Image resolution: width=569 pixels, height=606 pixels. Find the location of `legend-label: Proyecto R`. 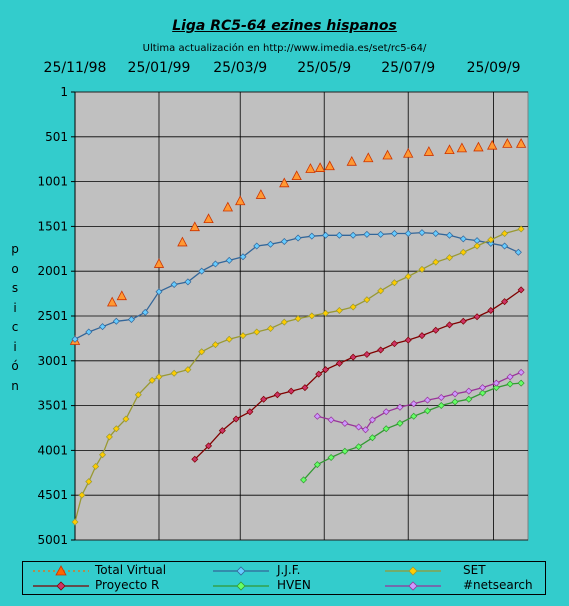

legend-label: Proyecto R is located at coordinates (127, 585).